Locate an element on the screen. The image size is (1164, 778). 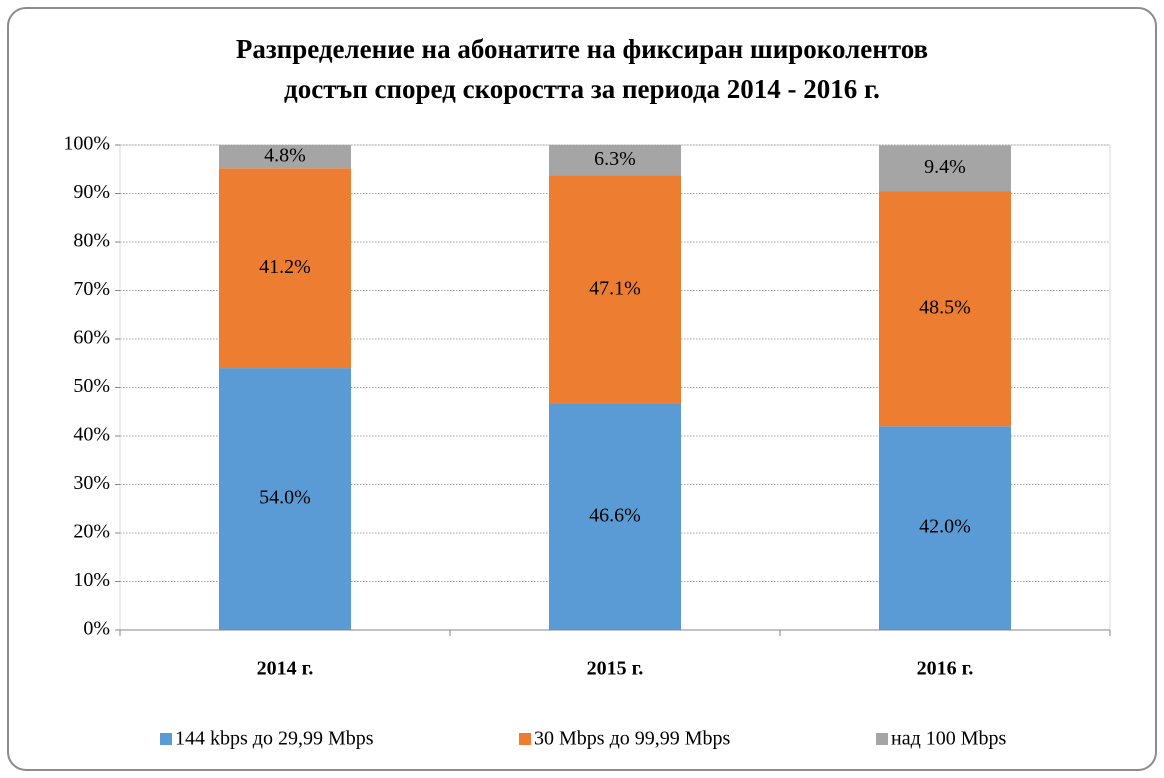
data-label: 47.1% is located at coordinates (615, 288).